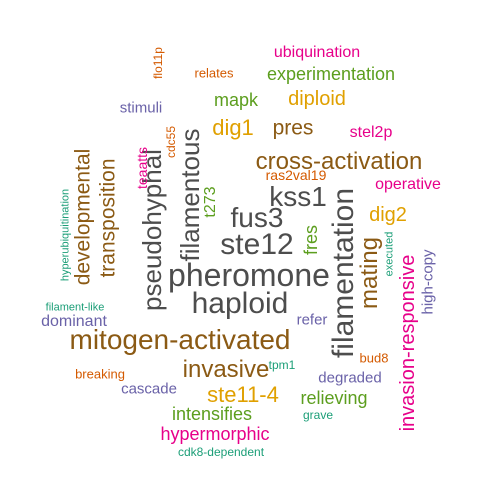  I want to click on word: pres, so click(293, 128).